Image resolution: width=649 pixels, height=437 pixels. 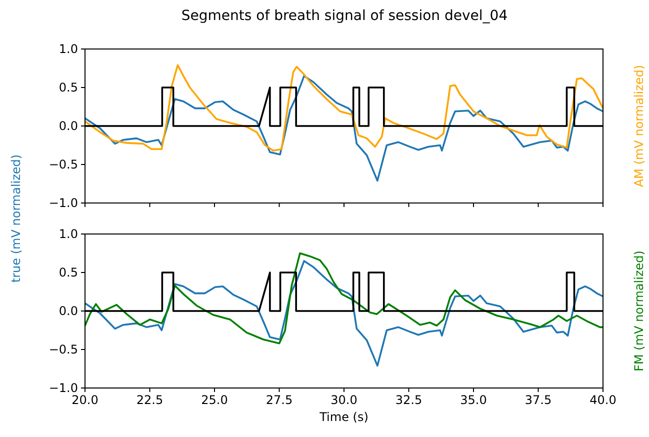 I want to click on y-axis-title: true (mV normalized), so click(x=16, y=218).